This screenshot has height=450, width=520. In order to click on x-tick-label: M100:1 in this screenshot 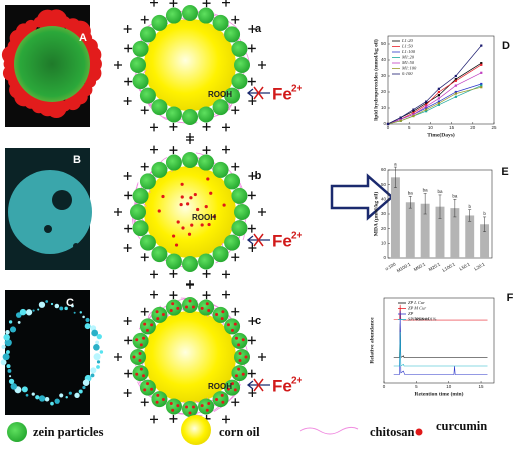, I will do `click(404, 267)`.